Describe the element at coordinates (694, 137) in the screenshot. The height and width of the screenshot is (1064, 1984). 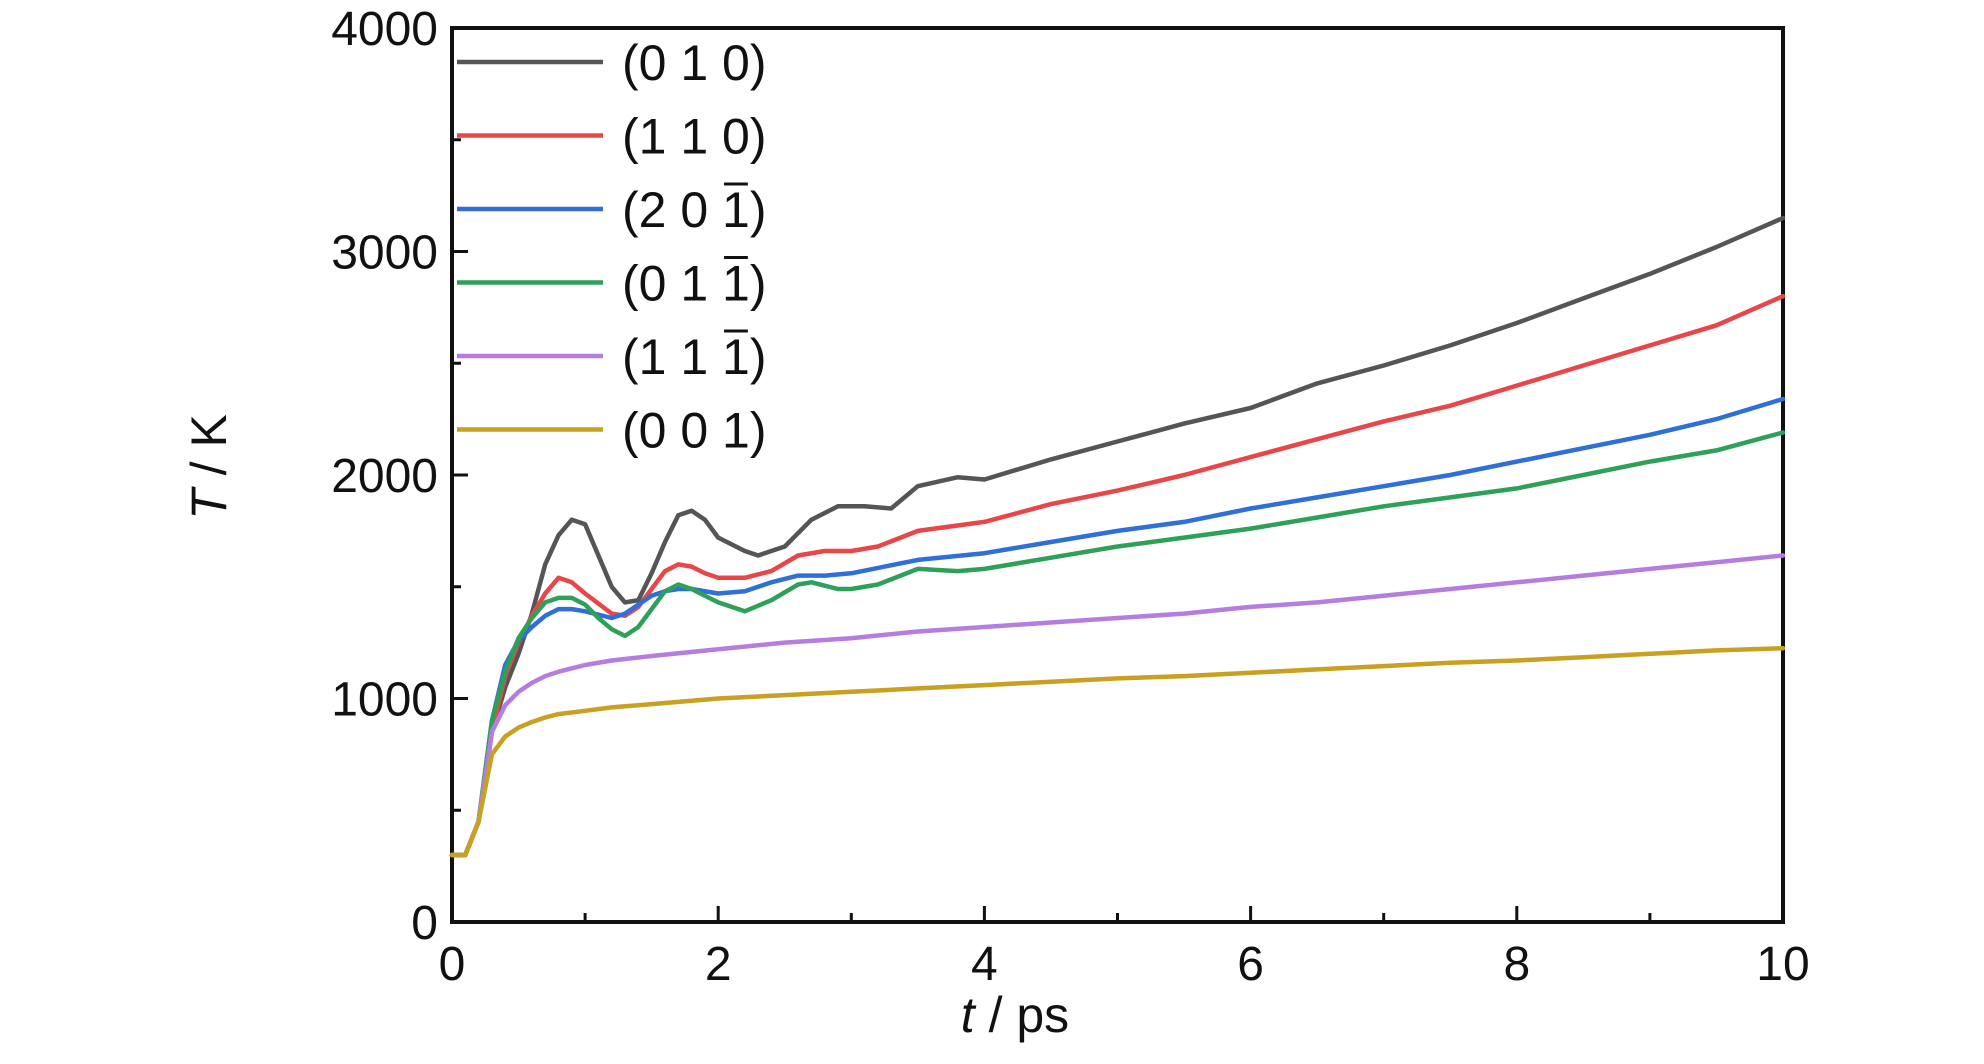
I see `legend-label-2: (1 1 0)` at that location.